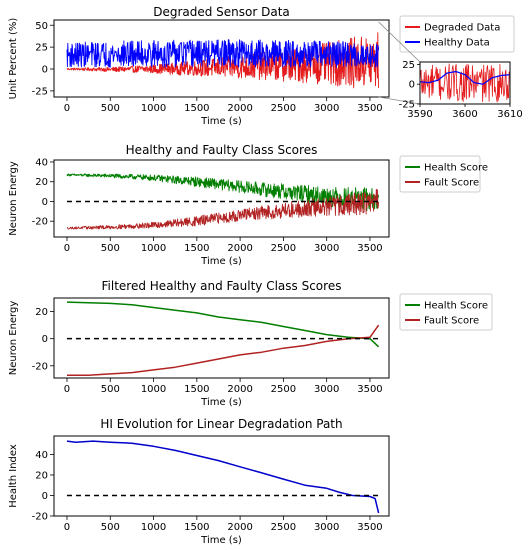 Image resolution: width=529 pixels, height=550 pixels. Describe the element at coordinates (408, 65) in the screenshot. I see `inset-y-tick-label: 25` at that location.